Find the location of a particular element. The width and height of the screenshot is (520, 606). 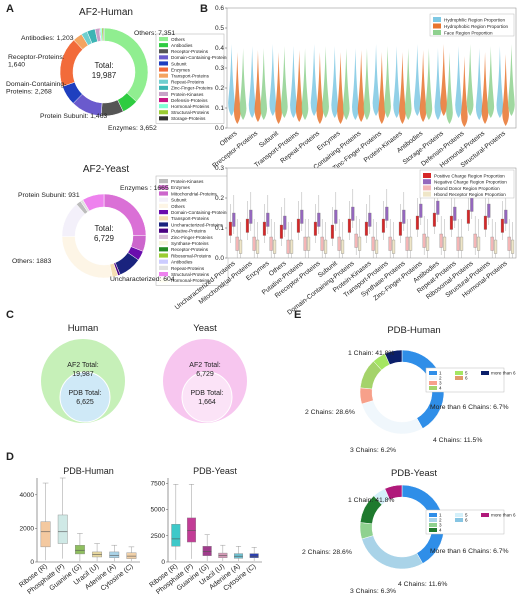

legend-label: Domain-Containing-Proteins is located at coordinates (200, 57).